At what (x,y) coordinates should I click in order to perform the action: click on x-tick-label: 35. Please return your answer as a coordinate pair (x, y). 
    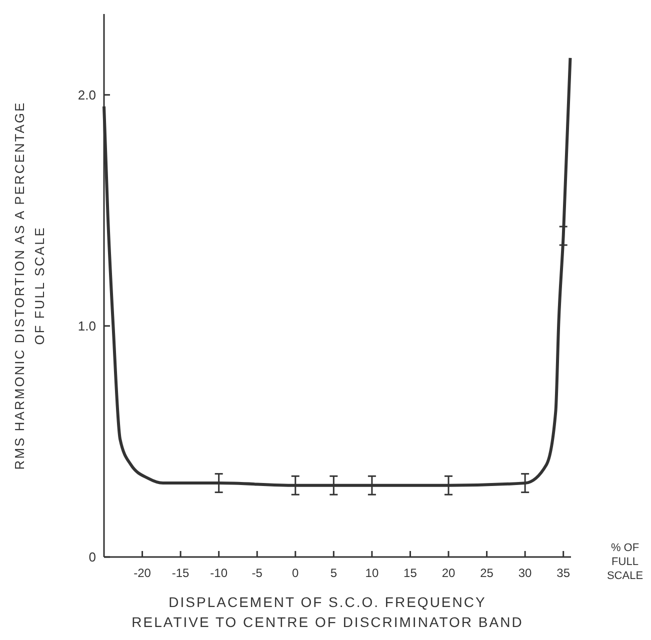
    Looking at the image, I should click on (563, 573).